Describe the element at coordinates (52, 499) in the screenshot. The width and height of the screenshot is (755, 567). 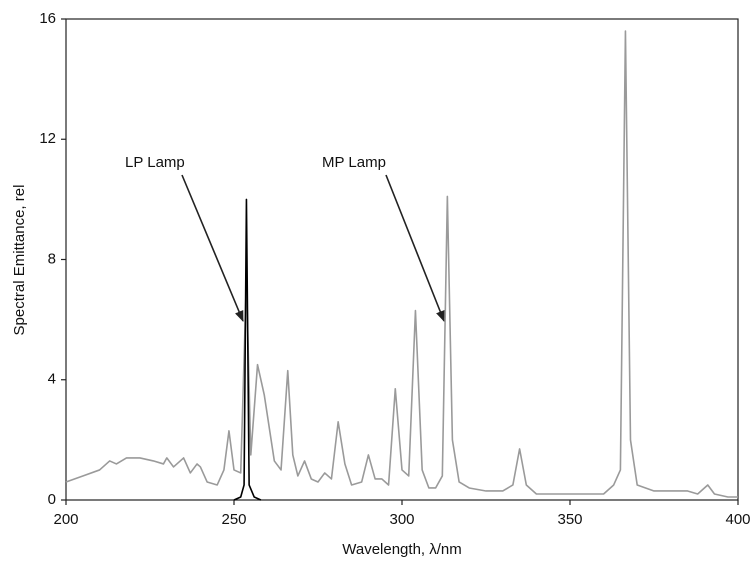
I see `y-tick-label: 0` at that location.